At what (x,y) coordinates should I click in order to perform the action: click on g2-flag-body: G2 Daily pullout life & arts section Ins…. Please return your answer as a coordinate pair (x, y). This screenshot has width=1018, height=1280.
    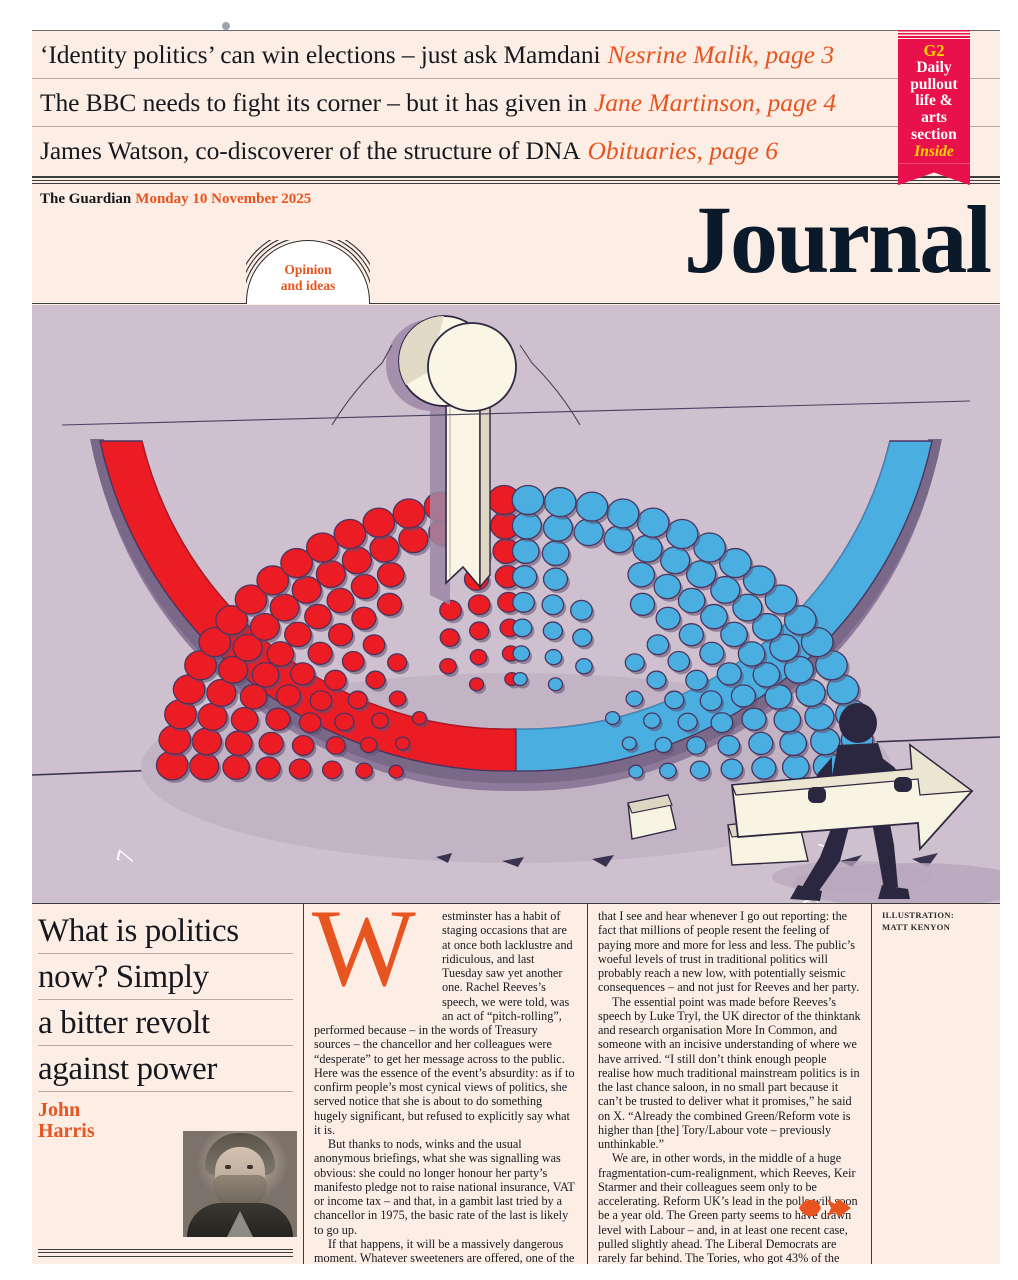
    Looking at the image, I should click on (934, 101).